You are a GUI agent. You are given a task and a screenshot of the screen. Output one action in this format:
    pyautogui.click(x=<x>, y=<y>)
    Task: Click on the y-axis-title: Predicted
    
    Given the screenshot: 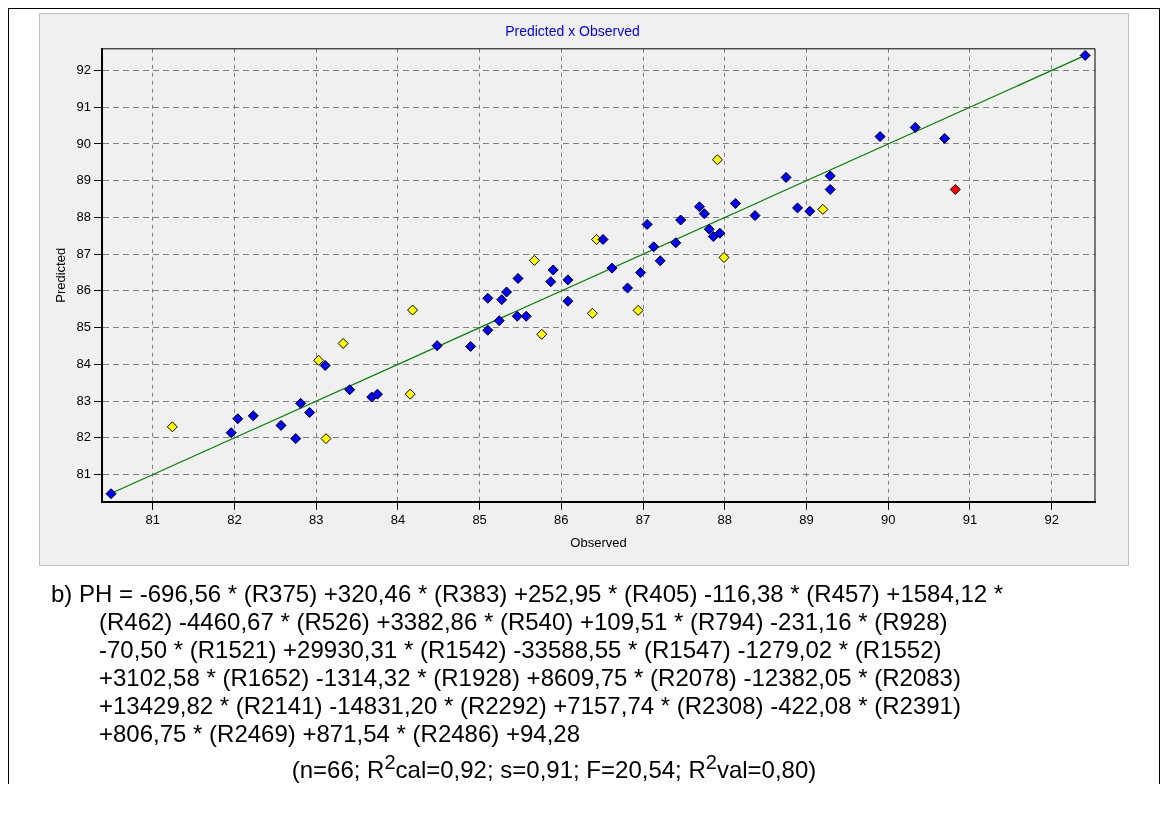 What is the action you would take?
    pyautogui.click(x=61, y=275)
    